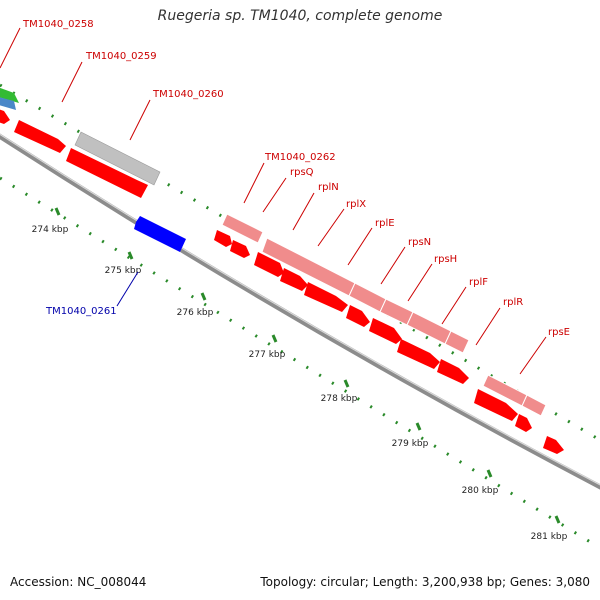 This screenshot has width=600, height=600. Describe the element at coordinates (81, 311) in the screenshot. I see `gene-label-blue: TM1040_0261` at that location.